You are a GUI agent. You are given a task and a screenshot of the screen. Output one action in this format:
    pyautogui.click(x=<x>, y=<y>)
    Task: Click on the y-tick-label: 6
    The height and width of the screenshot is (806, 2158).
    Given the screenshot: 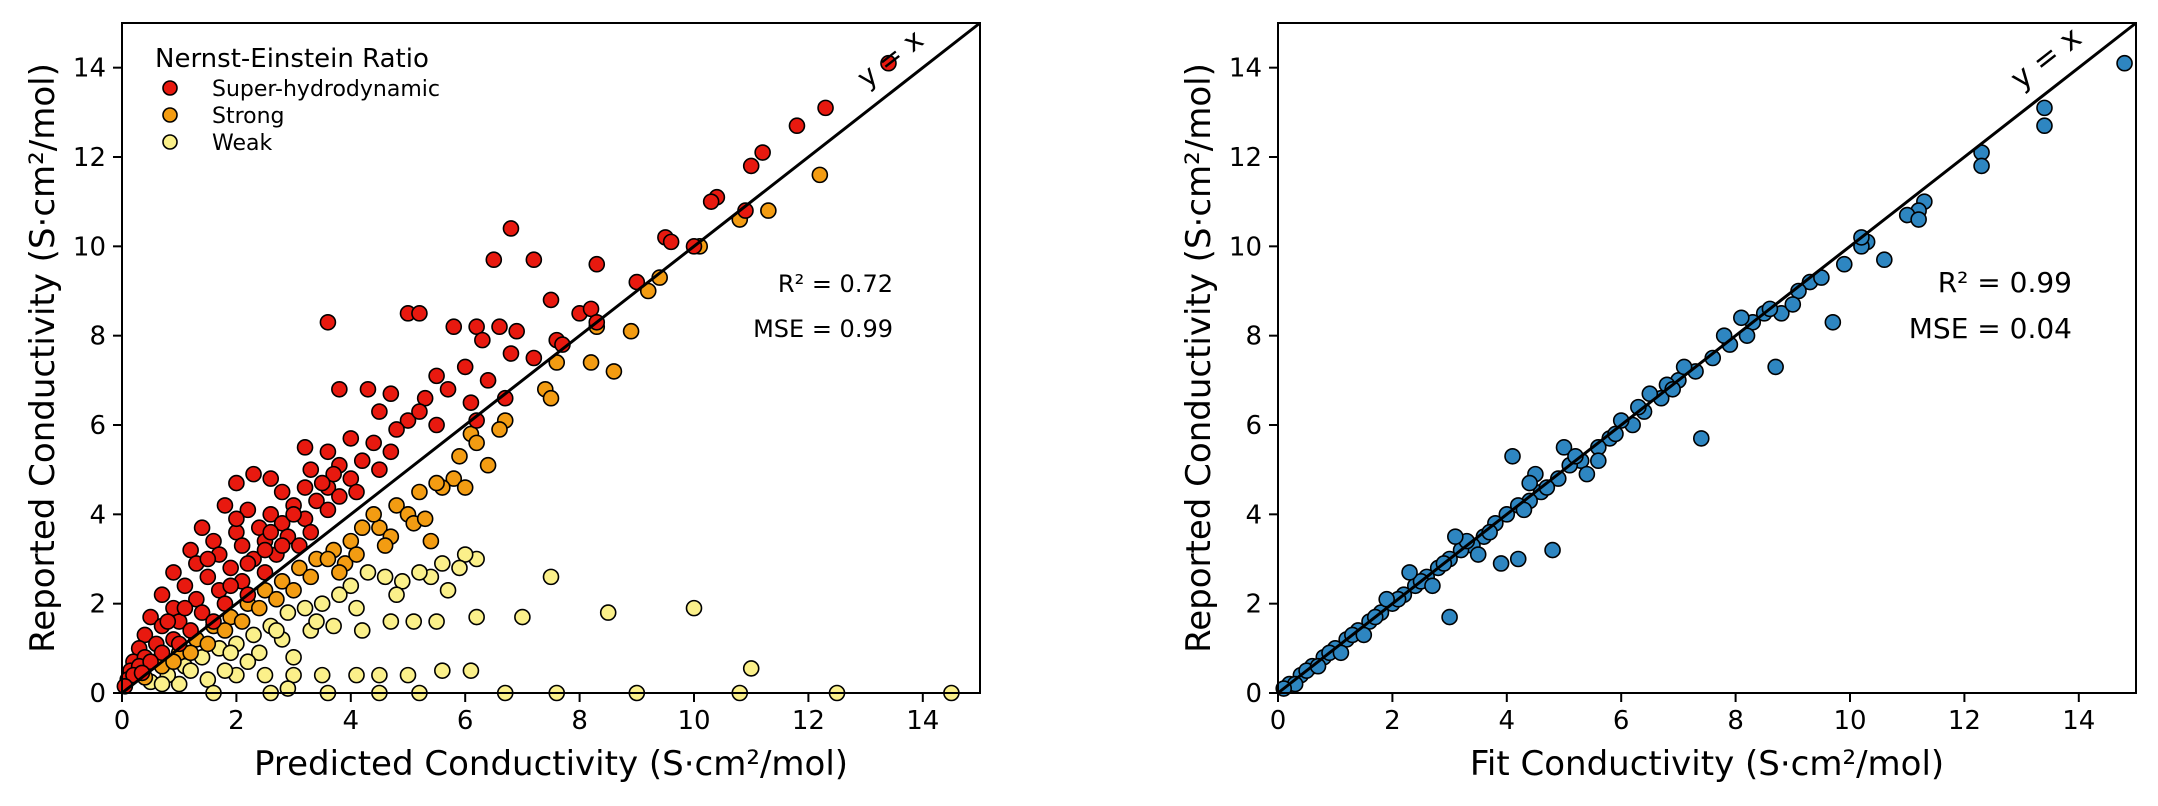 What is the action you would take?
    pyautogui.click(x=1253, y=426)
    